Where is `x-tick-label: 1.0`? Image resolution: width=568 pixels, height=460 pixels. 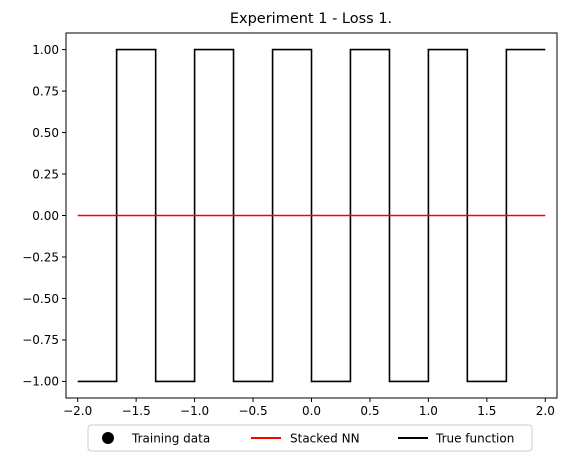 x-tick-label: 1.0 is located at coordinates (428, 411).